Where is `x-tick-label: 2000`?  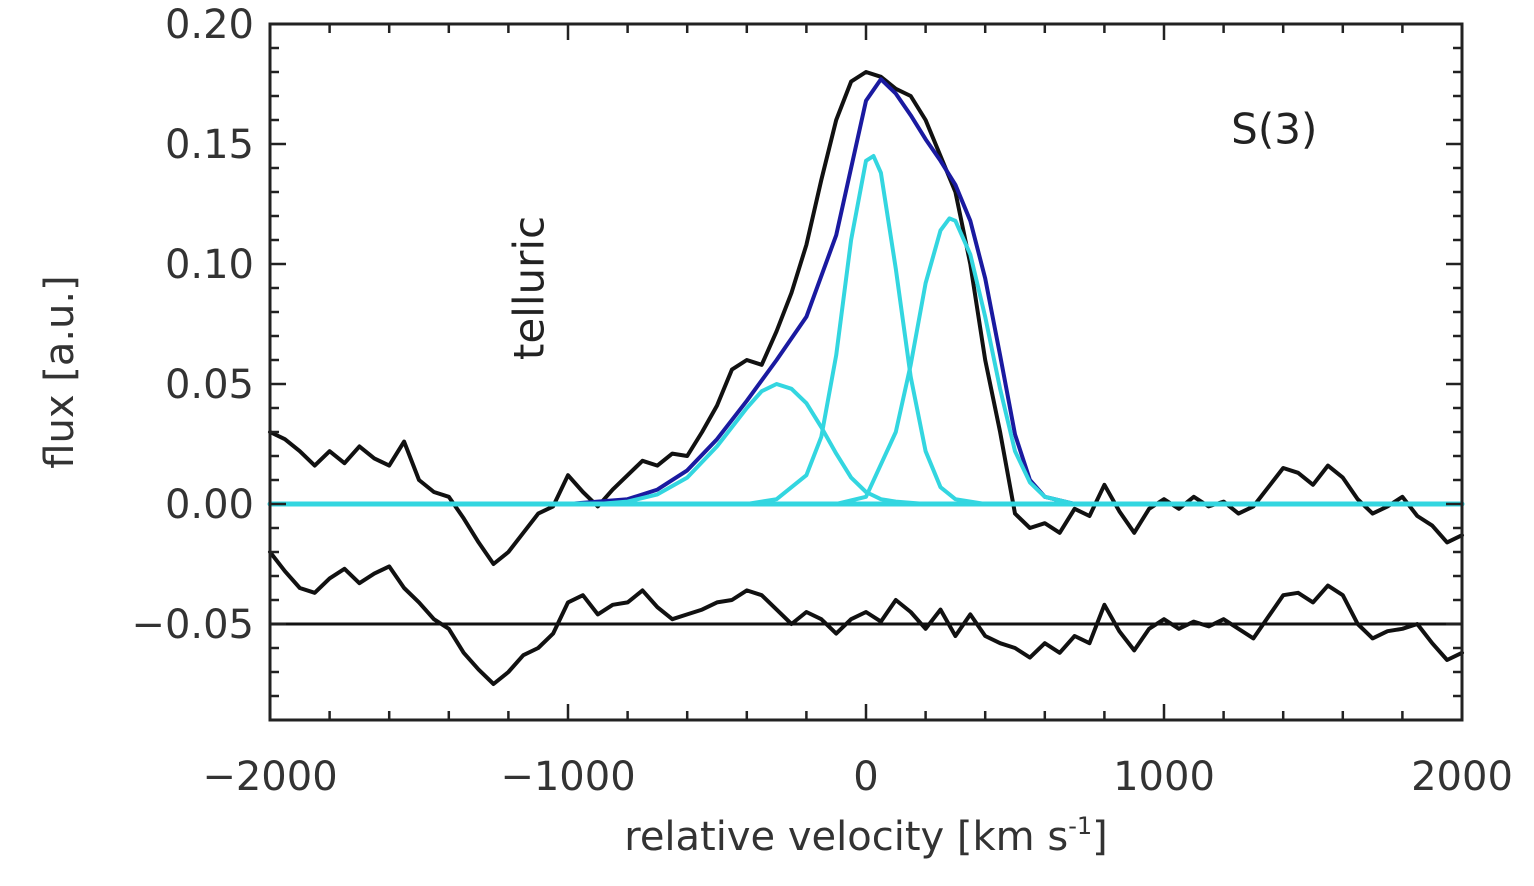
x-tick-label: 2000 is located at coordinates (1462, 777).